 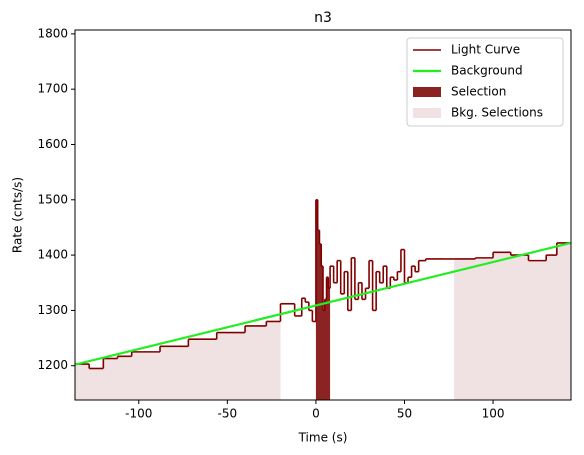 I want to click on legend-label: Bkg. Selections, so click(x=497, y=113).